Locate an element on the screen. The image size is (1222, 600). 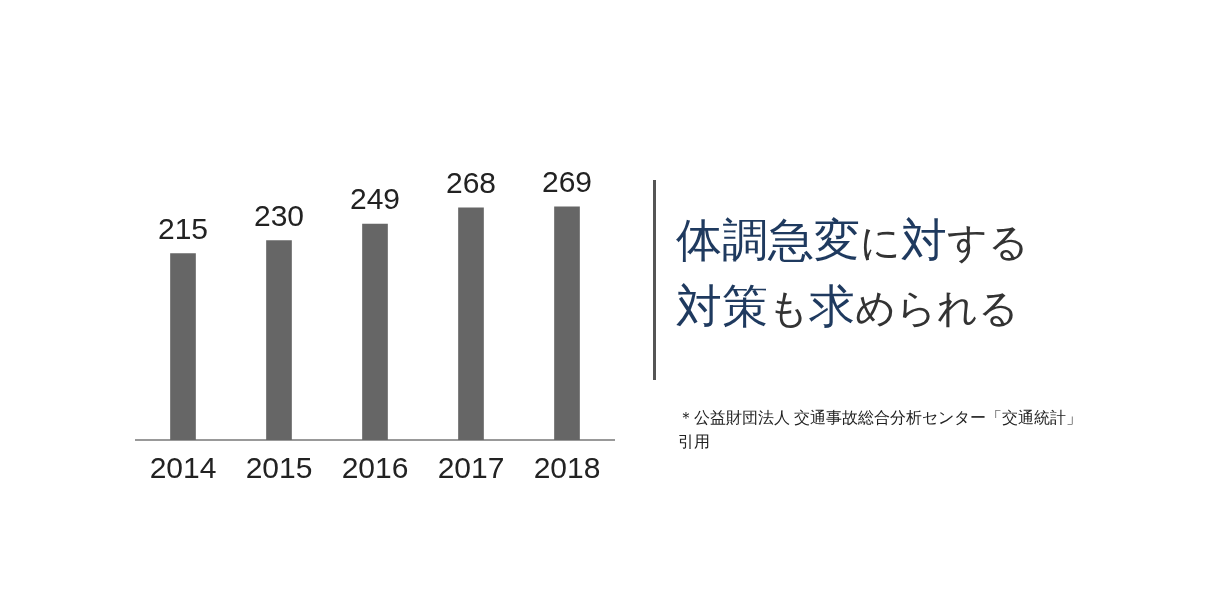
data-label: 230 is located at coordinates (279, 215).